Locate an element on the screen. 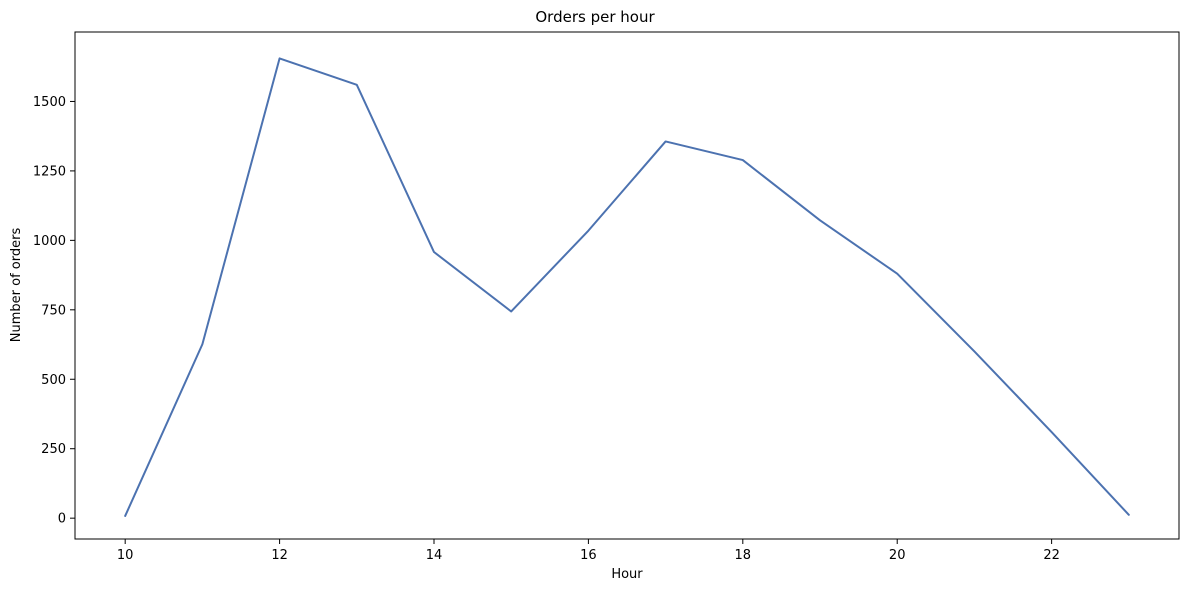 This screenshot has width=1189, height=594. y-tick-label: 750 is located at coordinates (53, 310).